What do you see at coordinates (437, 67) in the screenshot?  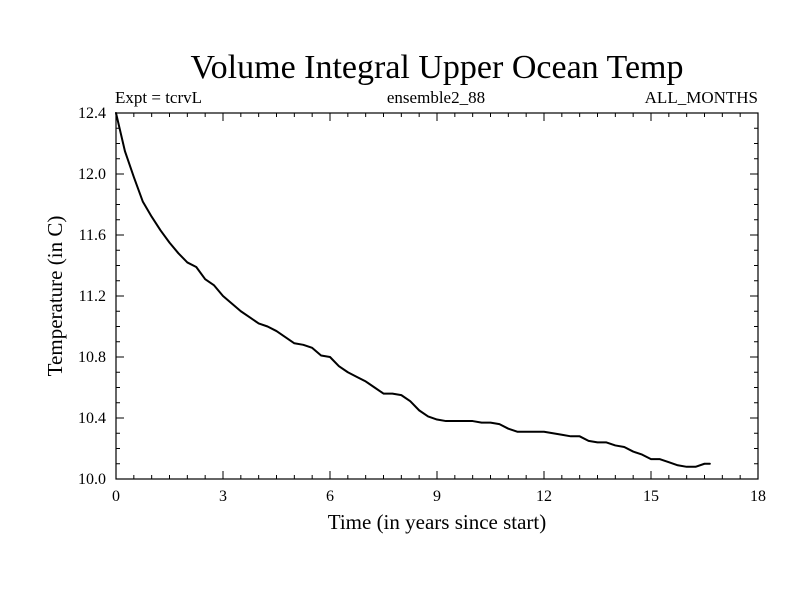 I see `chart-title: Volume Integral Upper Ocean Temp` at bounding box center [437, 67].